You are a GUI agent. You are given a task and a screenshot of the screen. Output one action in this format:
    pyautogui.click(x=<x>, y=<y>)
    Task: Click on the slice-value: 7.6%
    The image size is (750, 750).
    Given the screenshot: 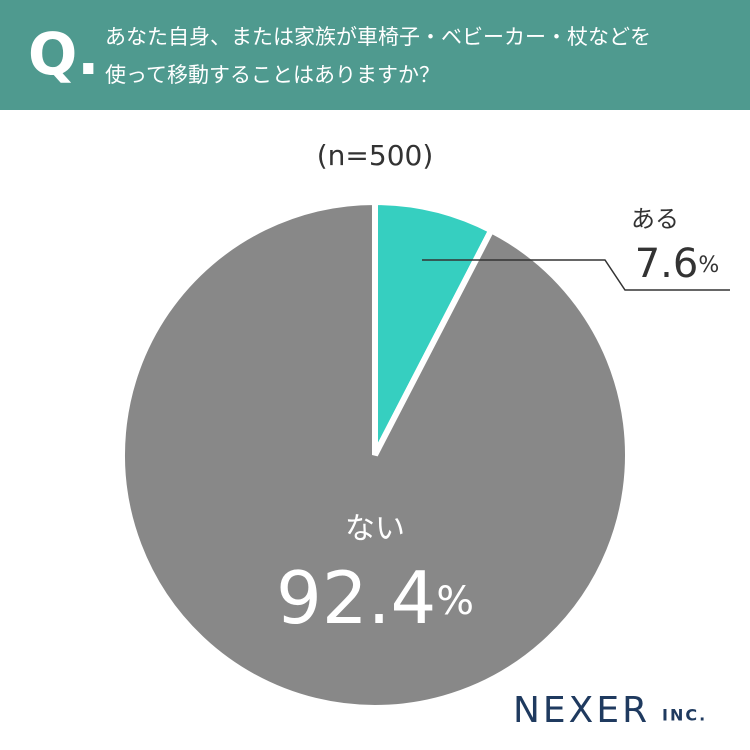 What is the action you would take?
    pyautogui.click(x=677, y=264)
    